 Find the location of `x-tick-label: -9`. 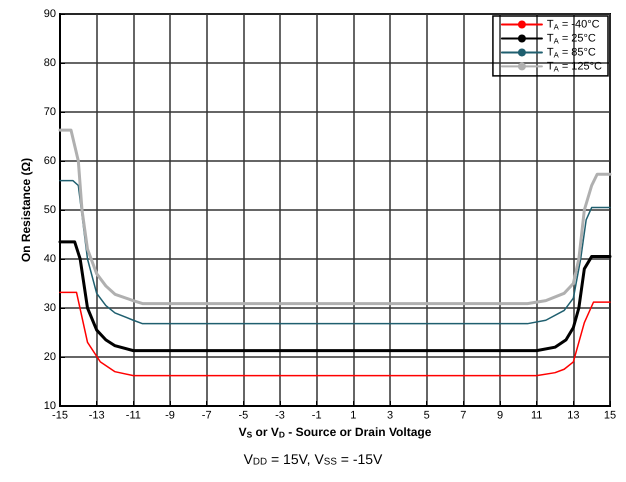

x-tick-label: -9 is located at coordinates (170, 416).